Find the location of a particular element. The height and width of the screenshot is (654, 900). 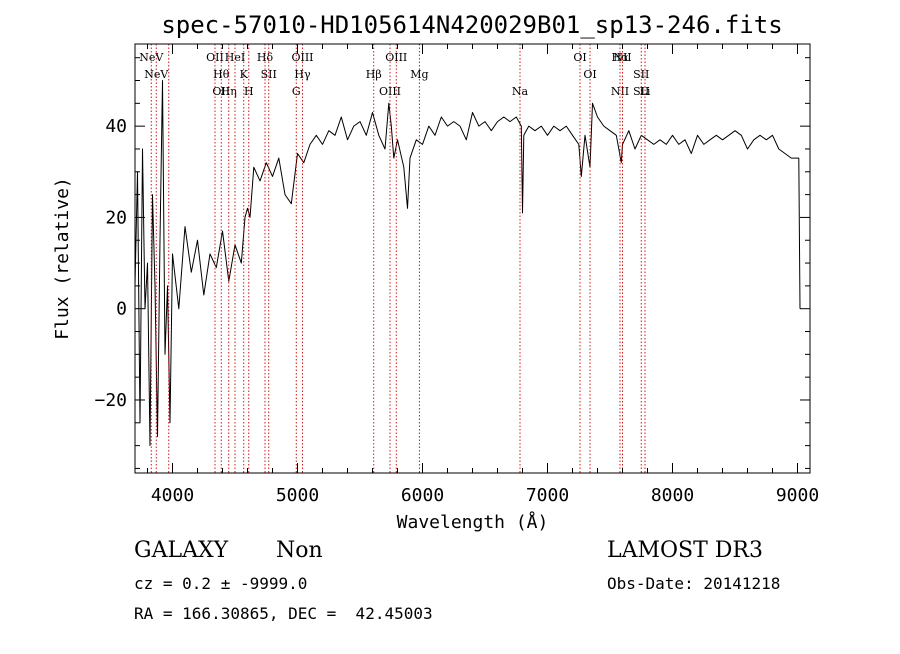

line-marker-label: Li is located at coordinates (645, 91).